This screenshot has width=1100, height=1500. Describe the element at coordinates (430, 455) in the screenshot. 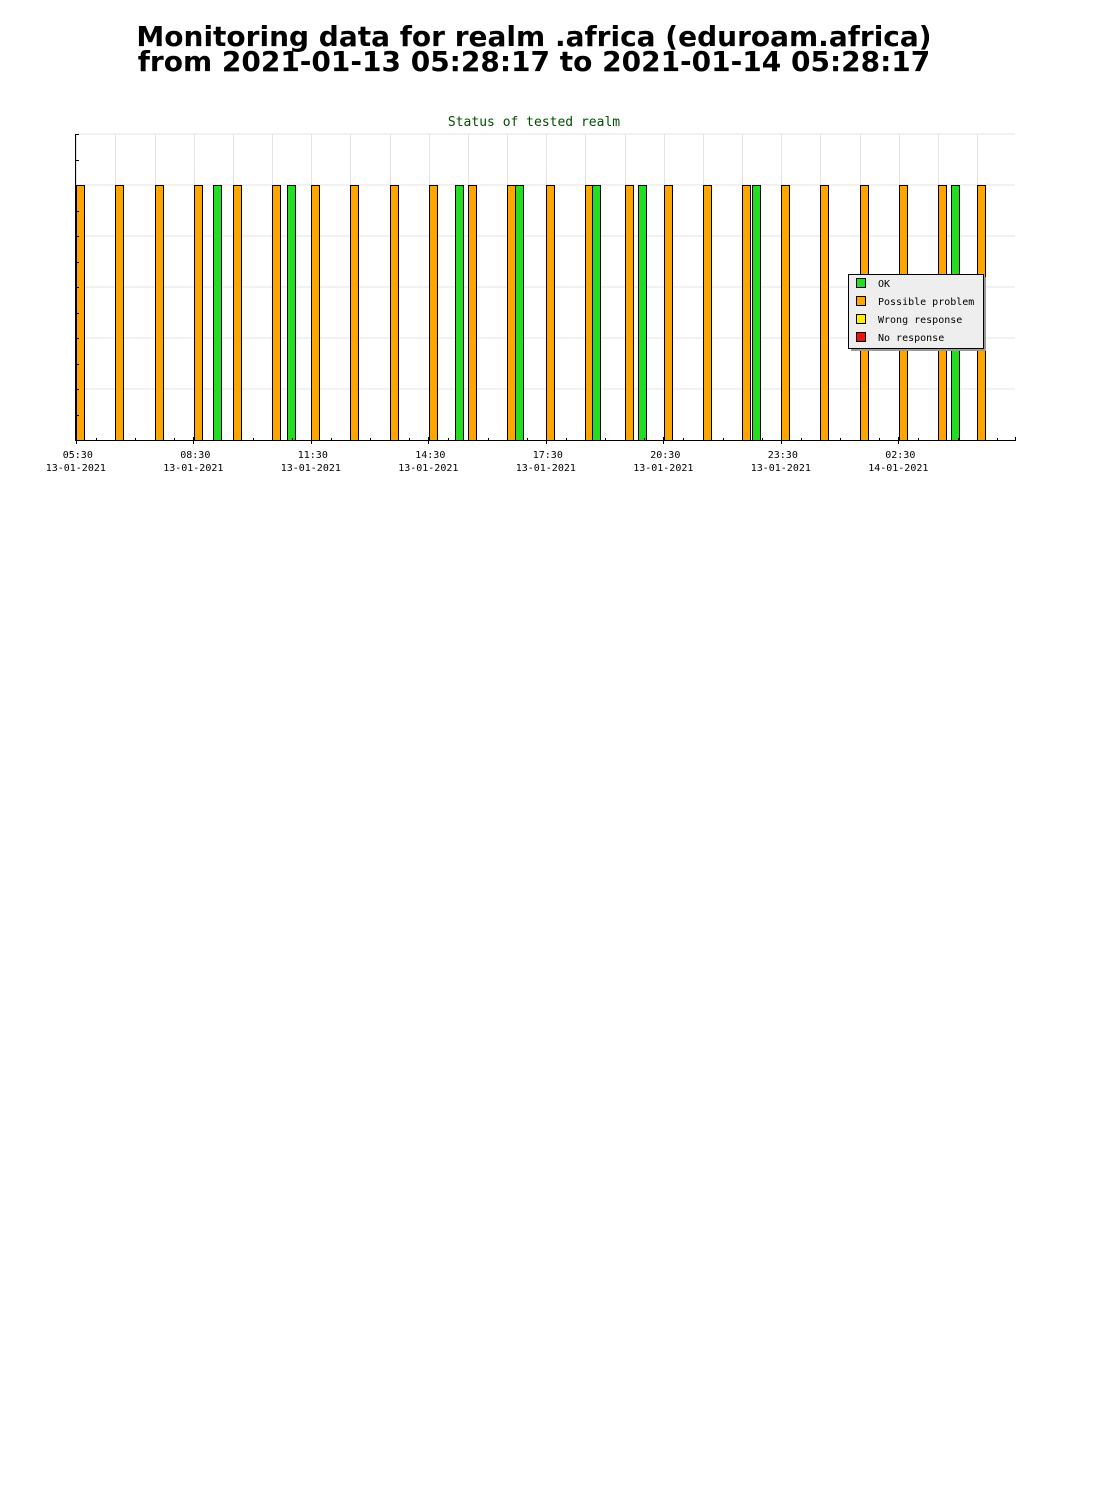

I see `x-tick-label-time: 14:30` at that location.